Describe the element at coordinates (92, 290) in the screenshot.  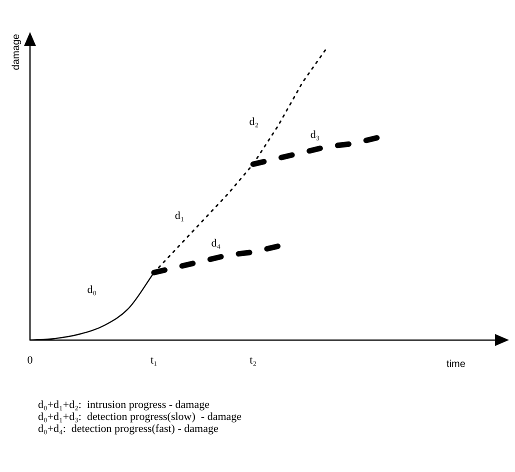
I see `text: d₀` at that location.